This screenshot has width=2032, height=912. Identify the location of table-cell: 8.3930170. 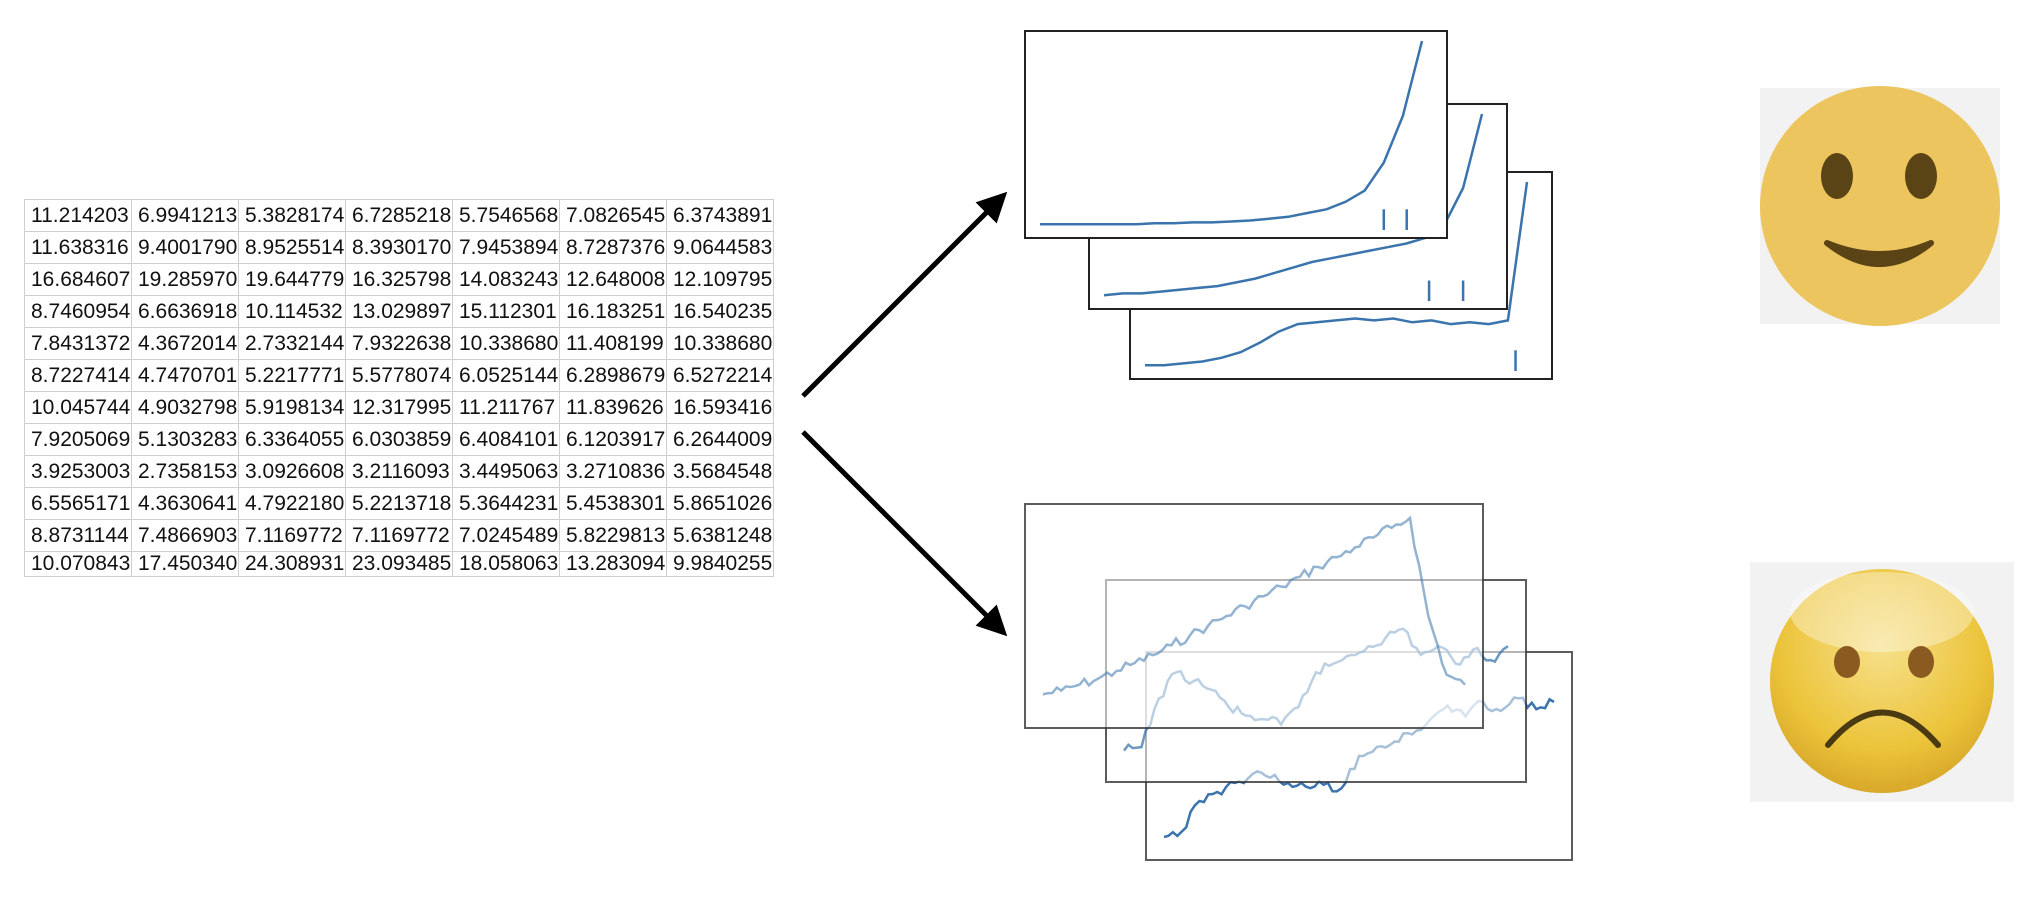
(399, 247).